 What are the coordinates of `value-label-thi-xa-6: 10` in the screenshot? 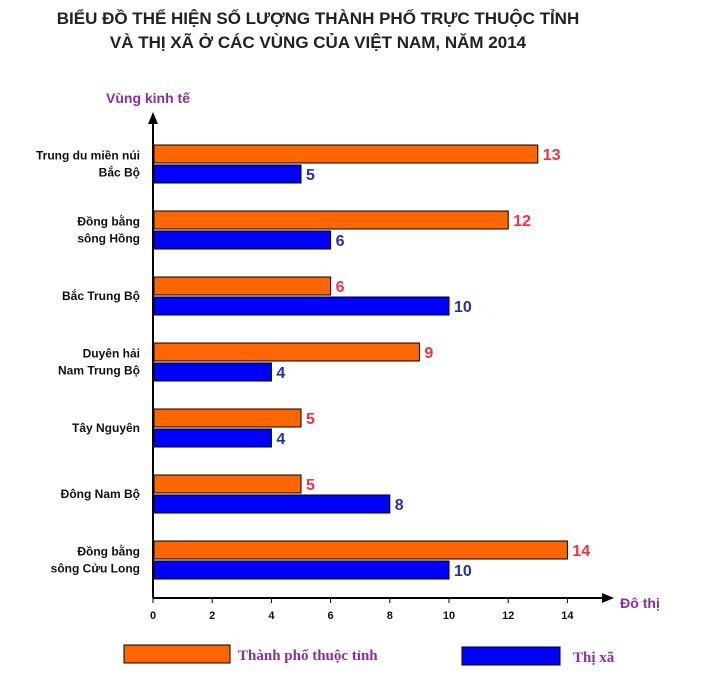 It's located at (463, 571).